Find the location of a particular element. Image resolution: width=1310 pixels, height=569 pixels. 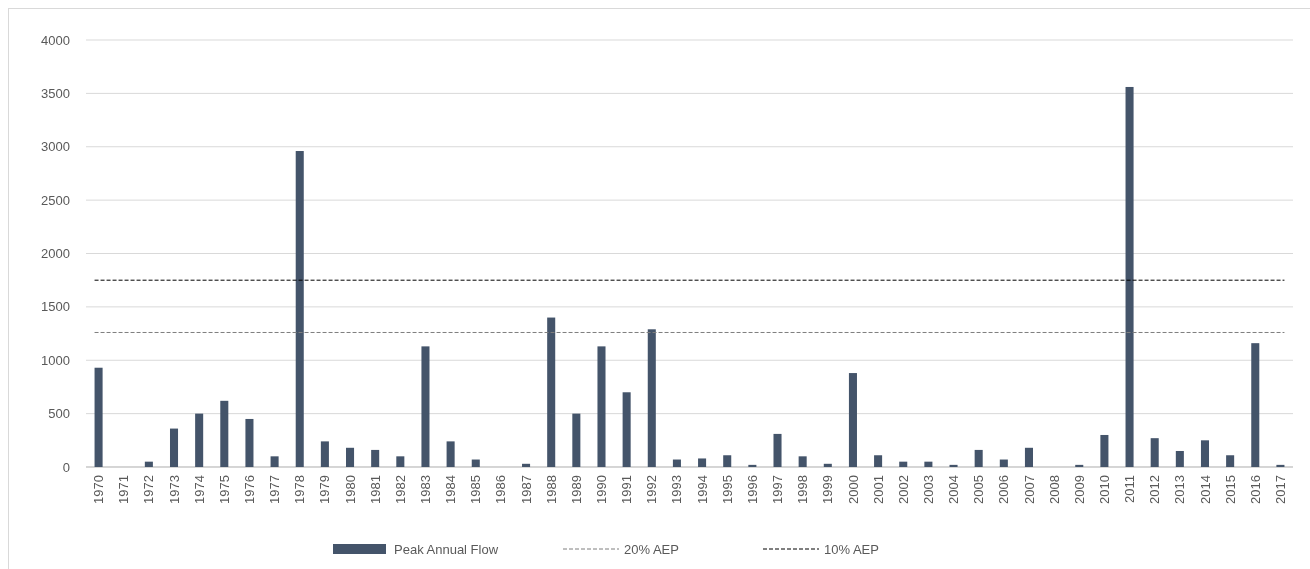

x-tick-label: 1977 is located at coordinates (275, 489).